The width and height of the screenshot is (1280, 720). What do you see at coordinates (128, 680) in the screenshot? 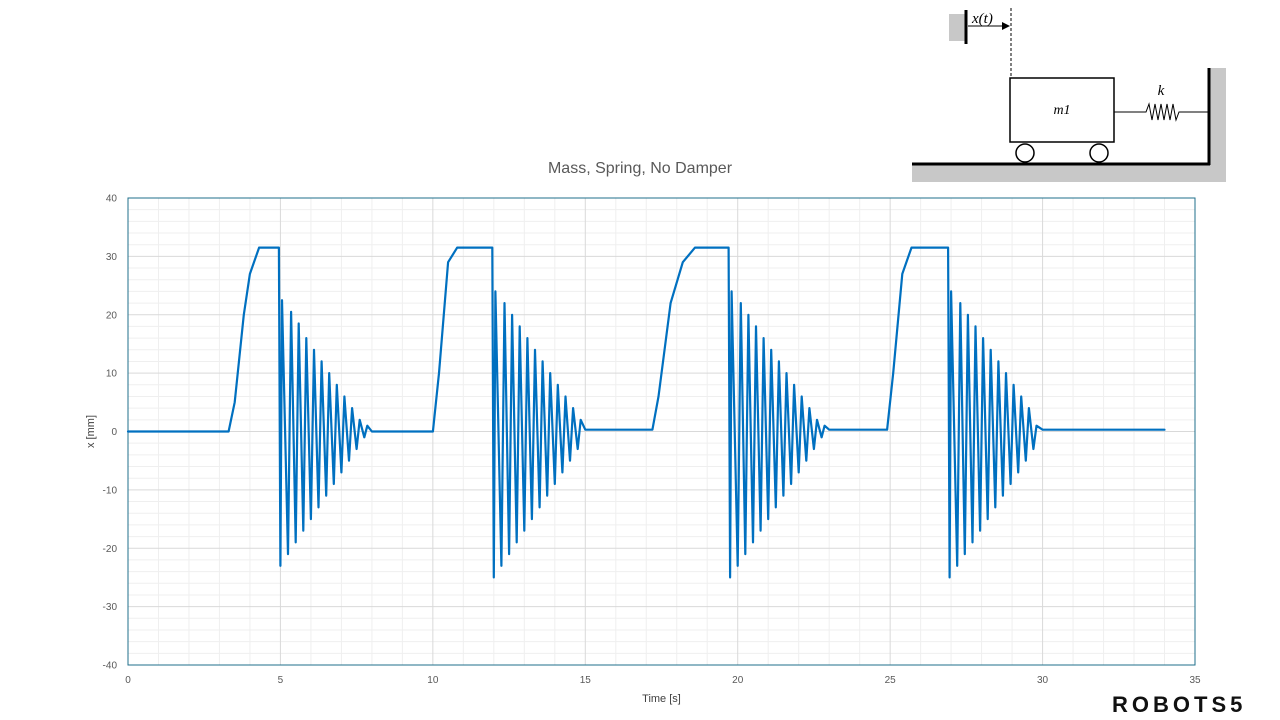
I see `x-tick-label: 0` at bounding box center [128, 680].